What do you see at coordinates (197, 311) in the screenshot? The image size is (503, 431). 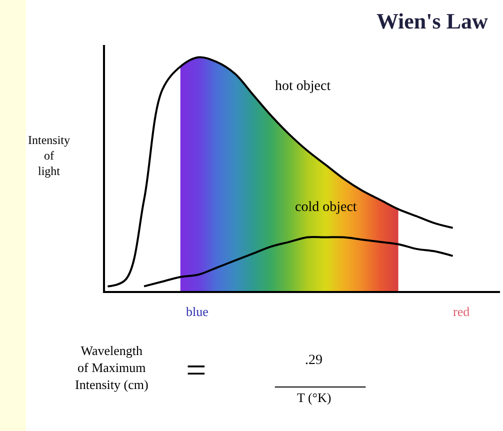 I see `text: blue` at bounding box center [197, 311].